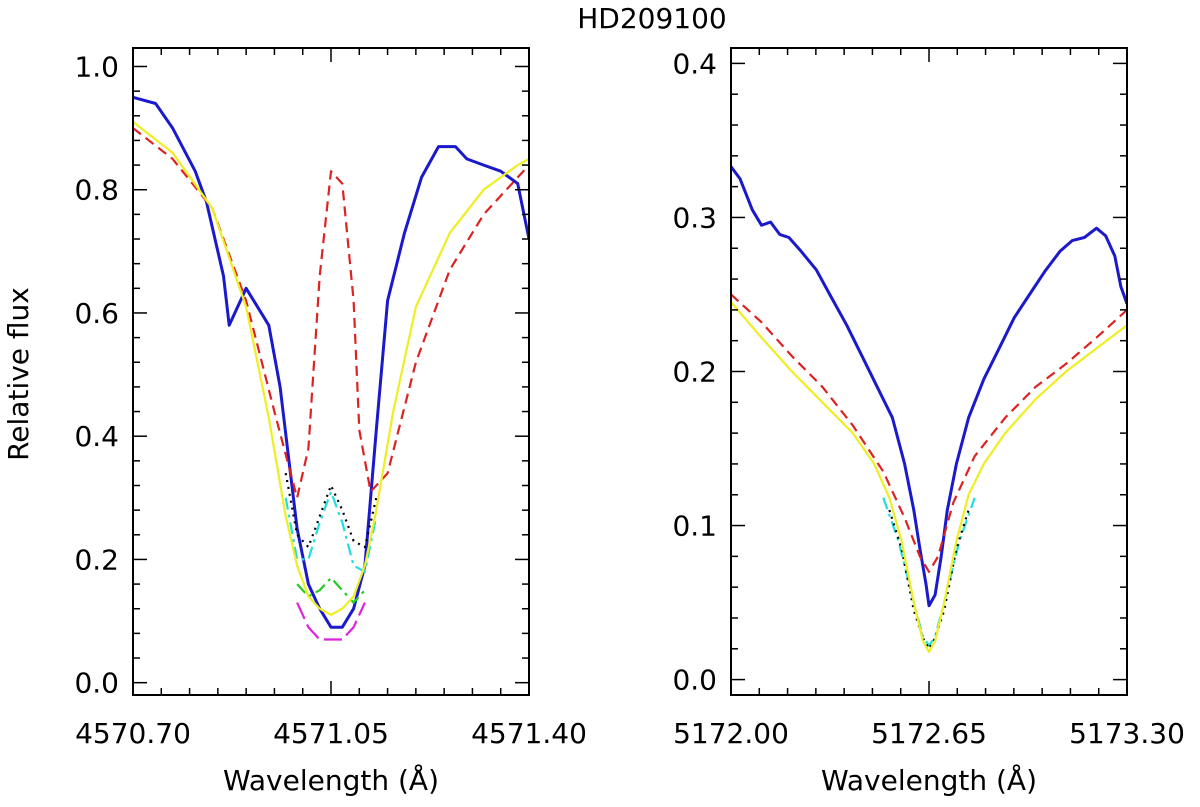  I want to click on y-tick-label: 0.8, so click(96, 190).